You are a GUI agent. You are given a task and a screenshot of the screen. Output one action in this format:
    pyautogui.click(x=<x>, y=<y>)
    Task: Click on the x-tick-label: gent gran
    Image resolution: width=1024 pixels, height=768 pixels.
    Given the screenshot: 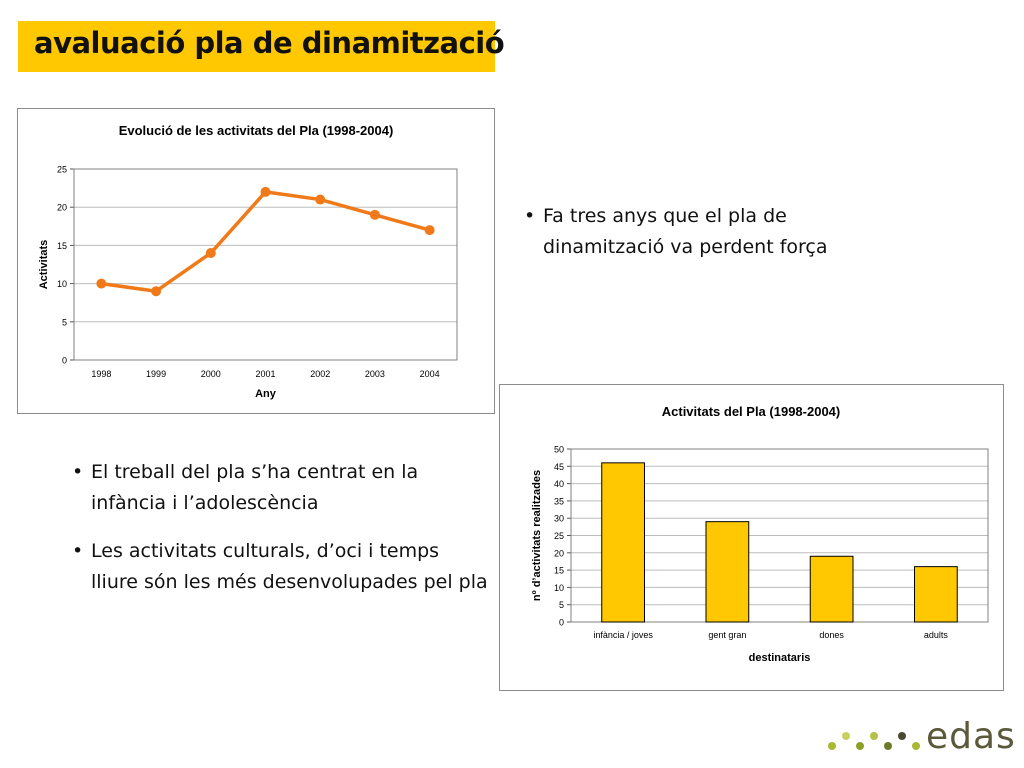 What is the action you would take?
    pyautogui.click(x=727, y=635)
    